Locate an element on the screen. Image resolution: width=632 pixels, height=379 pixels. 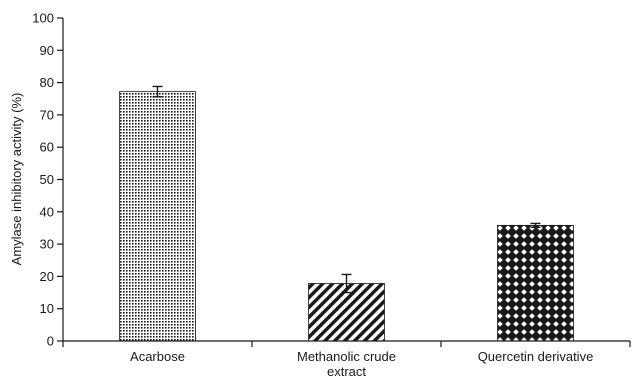
x-category-label: Quercetin derivative is located at coordinates (536, 356).